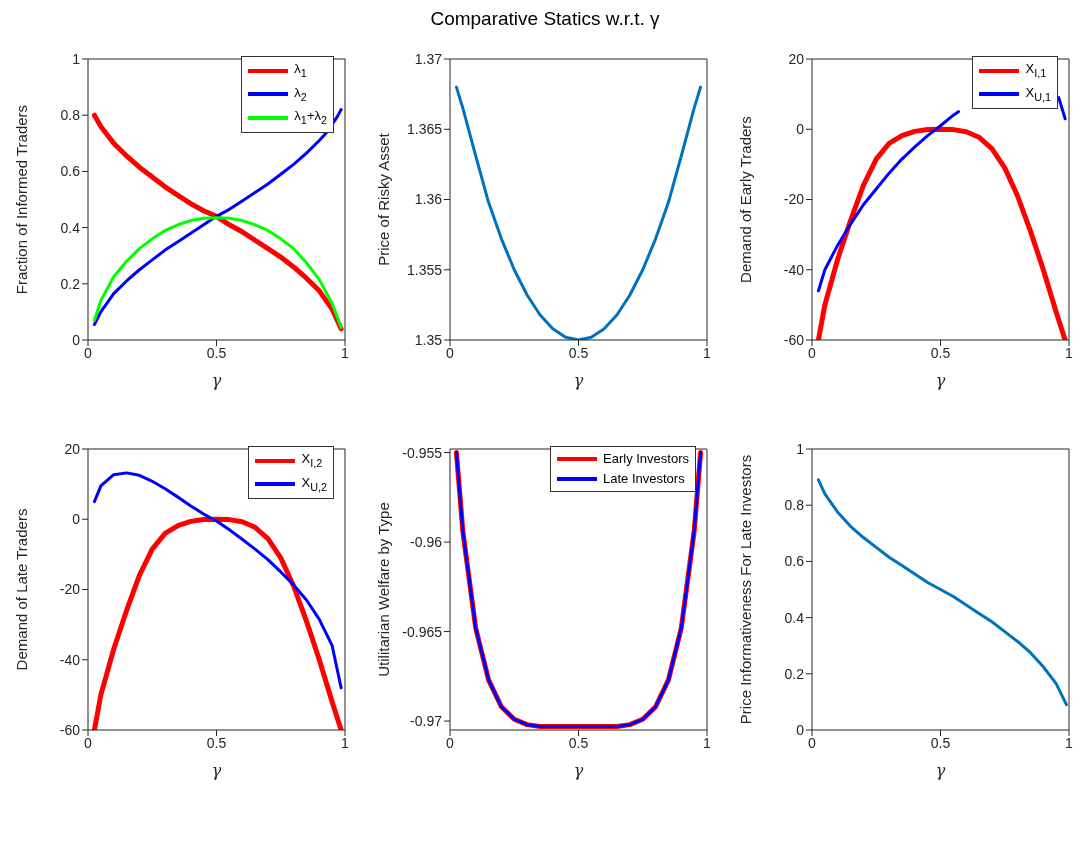  Describe the element at coordinates (1036, 70) in the screenshot. I see `legend-label: X$_{I,1}$` at that location.